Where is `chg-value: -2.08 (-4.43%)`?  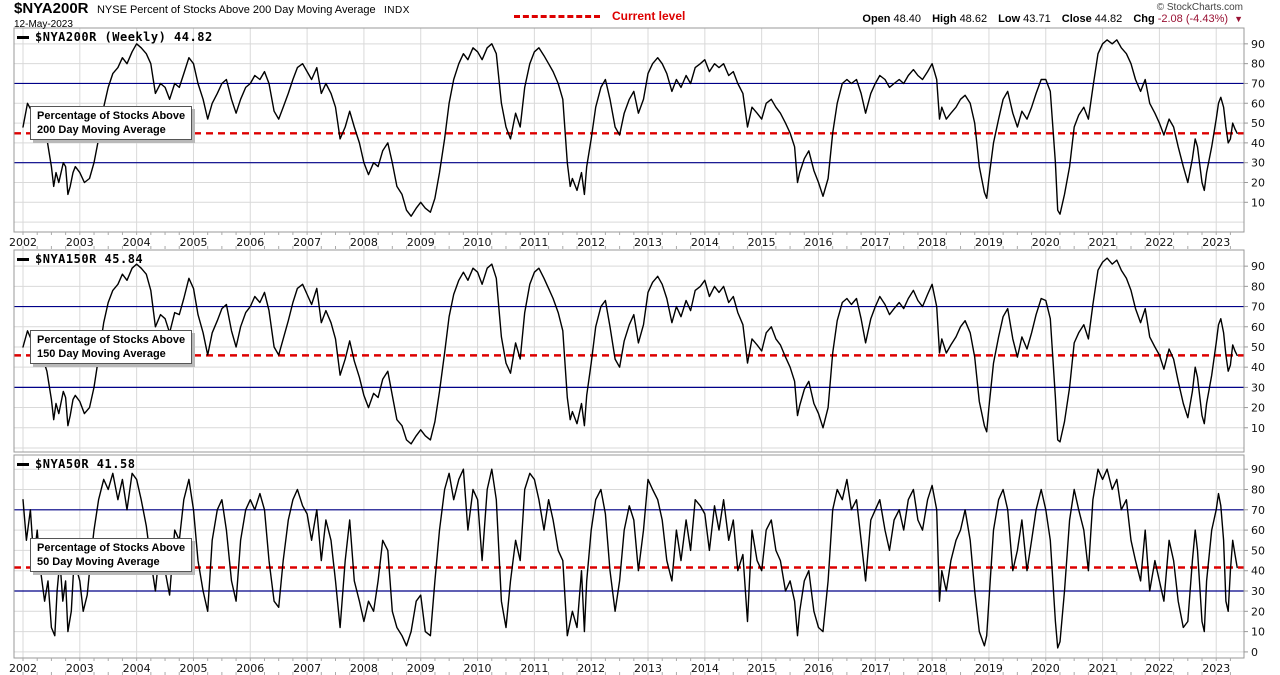
chg-value: -2.08 (-4.43%) is located at coordinates (1193, 19).